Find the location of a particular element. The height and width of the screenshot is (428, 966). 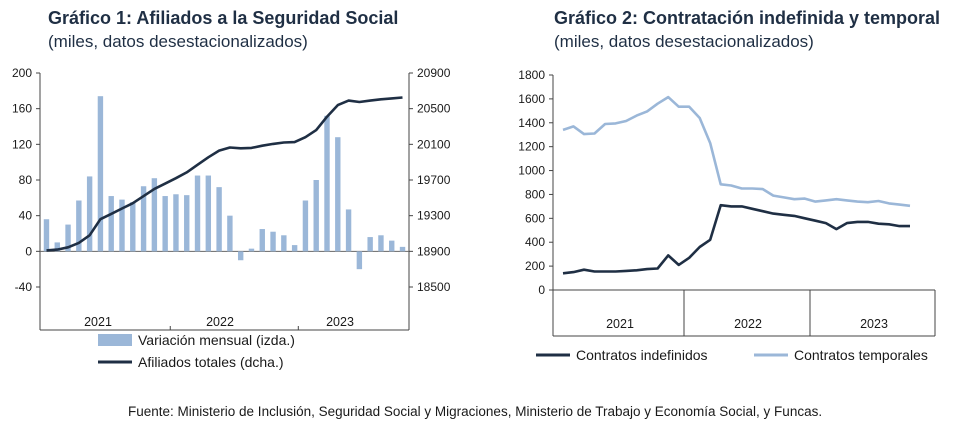

chart1-right-tick-label: 19700 is located at coordinates (434, 180).